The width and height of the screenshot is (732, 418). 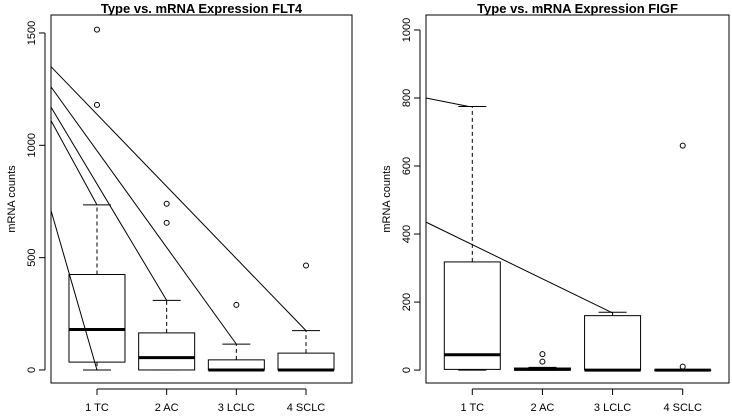 I want to click on y-tick-label: 400, so click(x=407, y=234).